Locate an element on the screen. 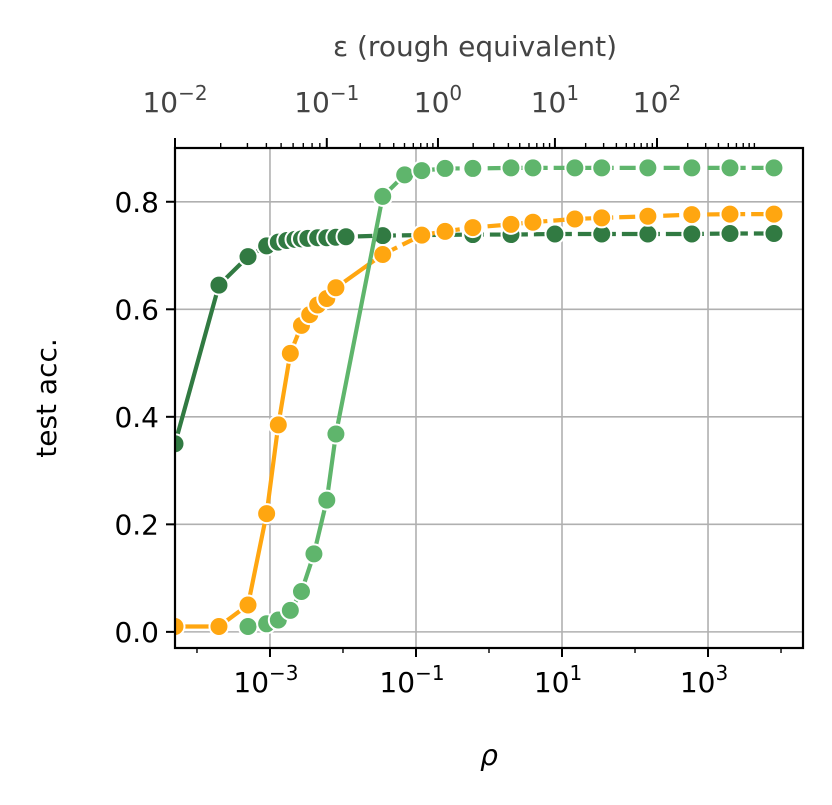  left-axis: 0.0 0.2 0.4 0.6 0.8 is located at coordinates (144, 417).